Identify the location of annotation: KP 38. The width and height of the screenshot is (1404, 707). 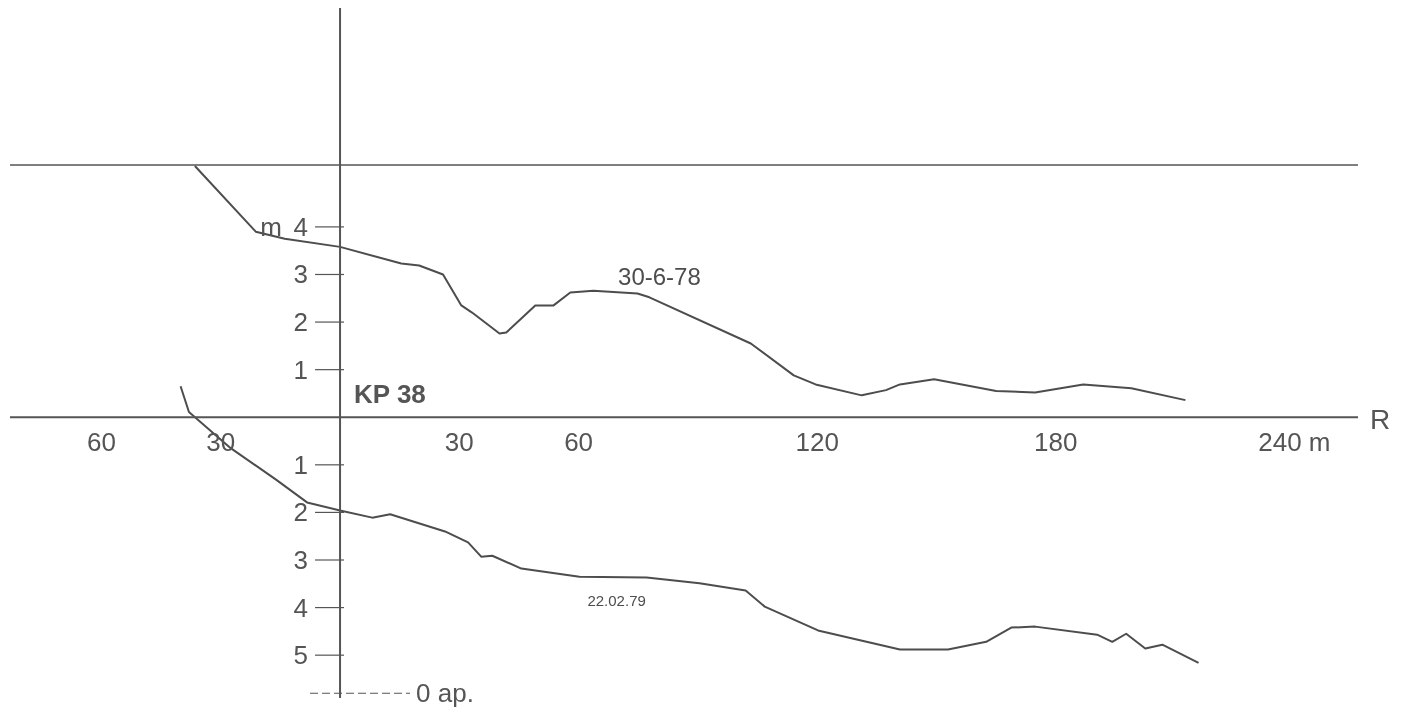
(390, 394).